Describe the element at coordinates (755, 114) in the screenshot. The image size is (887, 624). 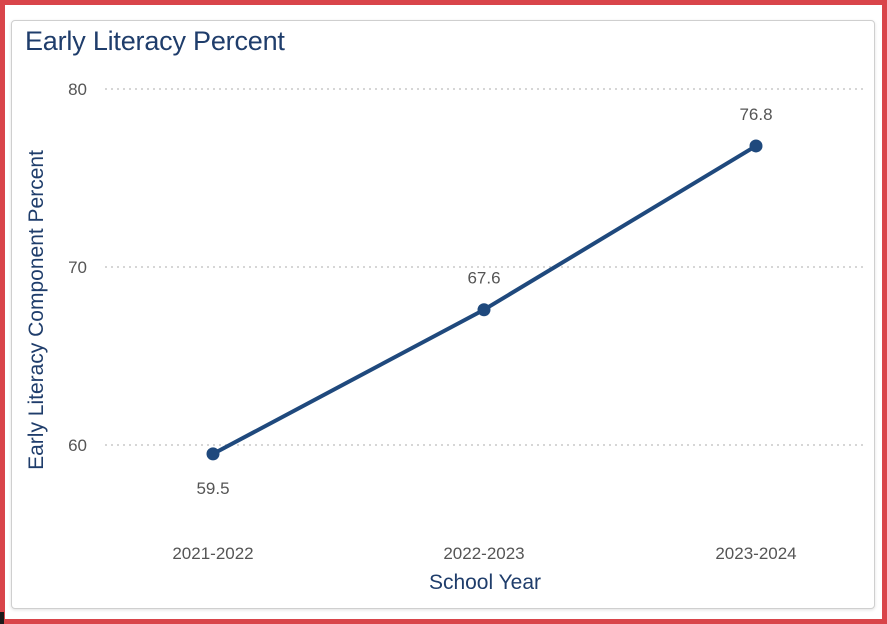
I see `data-label: 76.8` at that location.